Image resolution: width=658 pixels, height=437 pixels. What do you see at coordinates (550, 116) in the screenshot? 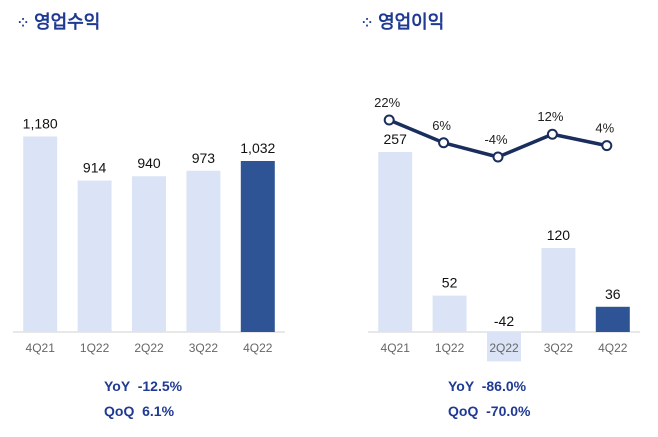
I see `margin-label: 12%` at bounding box center [550, 116].